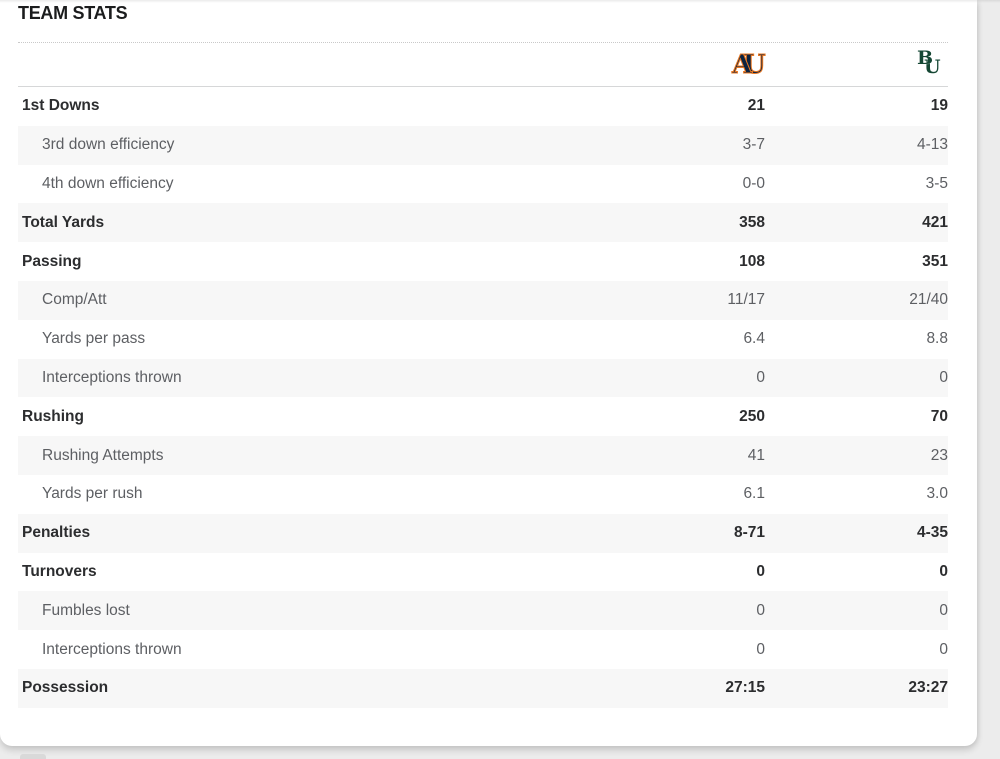 Image resolution: width=1000 pixels, height=759 pixels. I want to click on home-value: 21/40, so click(928, 300).